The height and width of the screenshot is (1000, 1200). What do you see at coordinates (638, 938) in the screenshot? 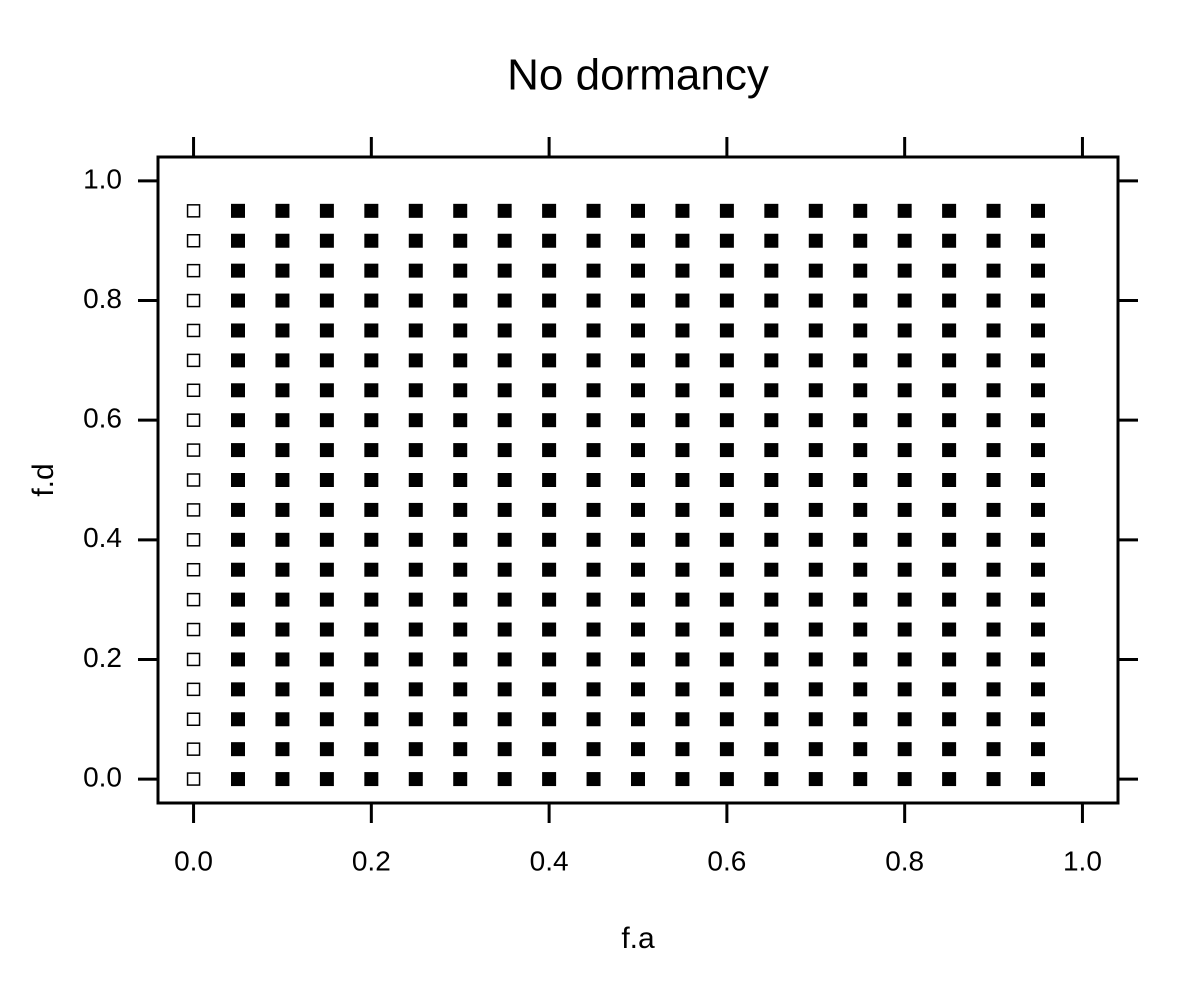
I see `x-axis-label: f.a` at bounding box center [638, 938].